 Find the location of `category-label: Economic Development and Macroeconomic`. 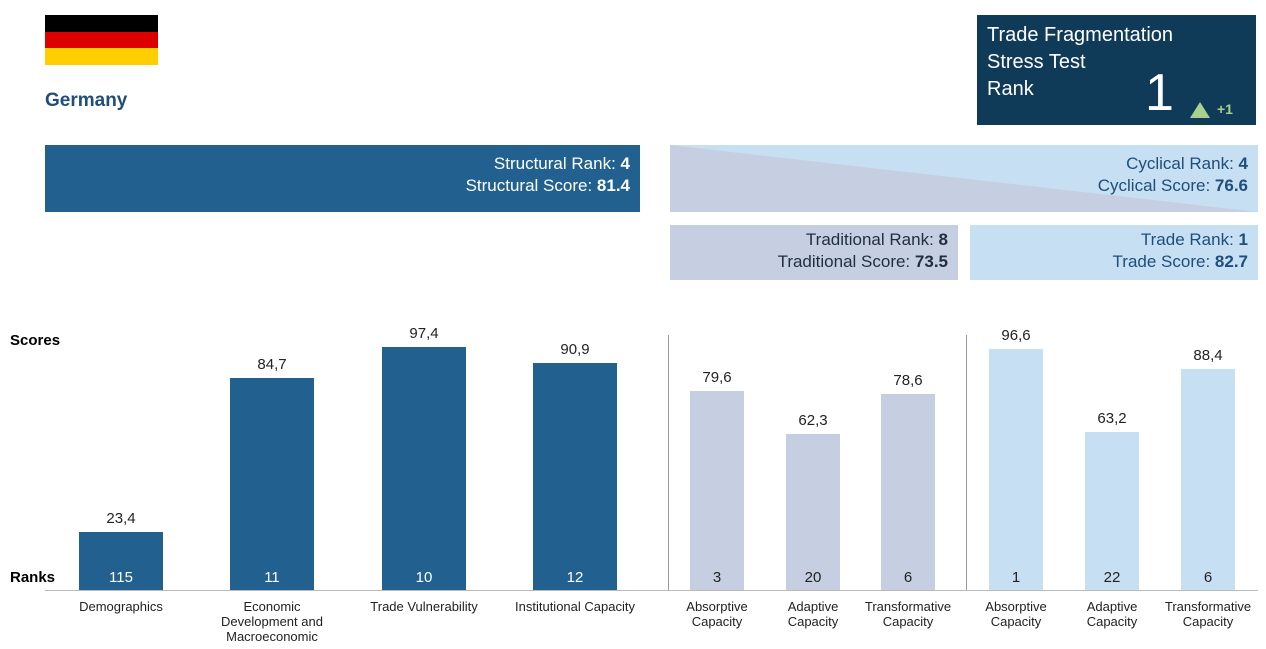

category-label: Economic Development and Macroeconomic is located at coordinates (272, 621).